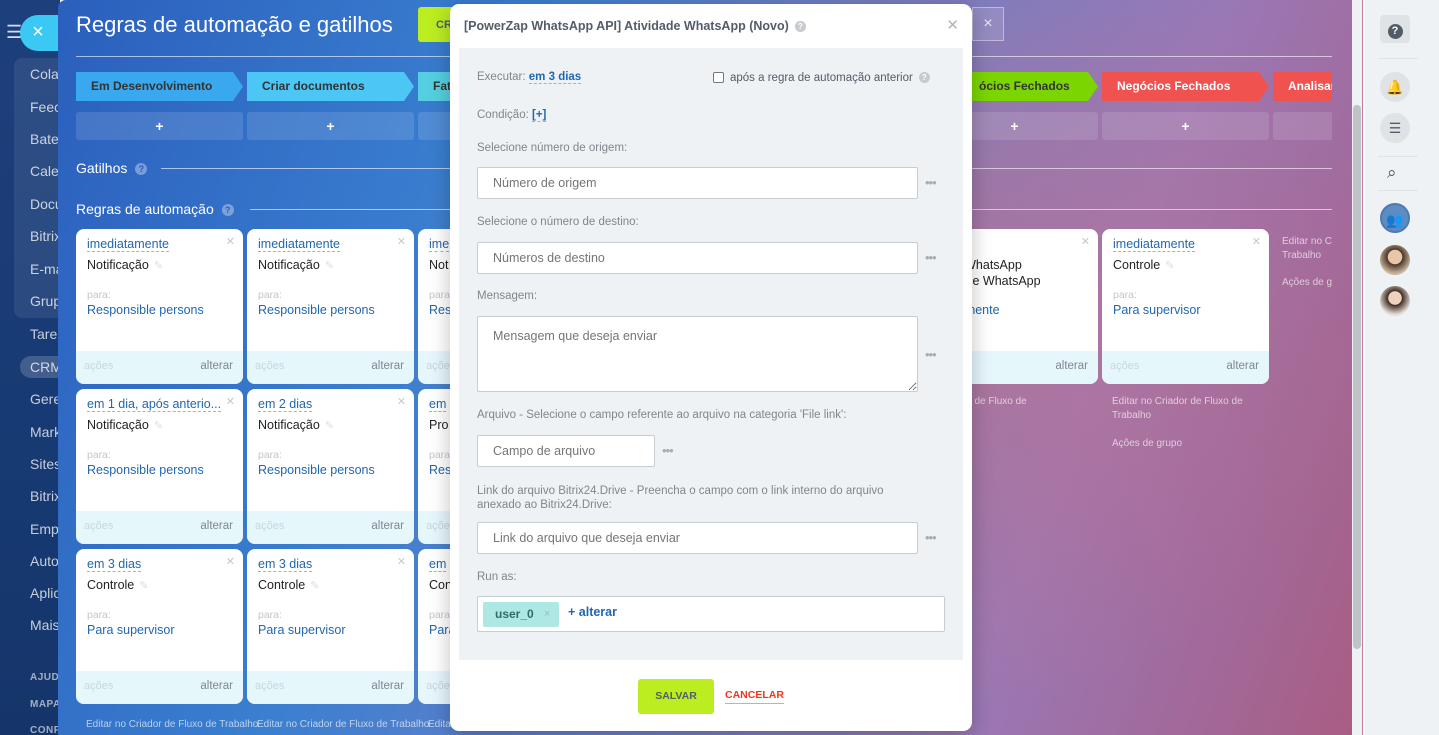 Image resolution: width=1439 pixels, height=735 pixels. What do you see at coordinates (45, 464) in the screenshot?
I see `nav-item: Sites` at bounding box center [45, 464].